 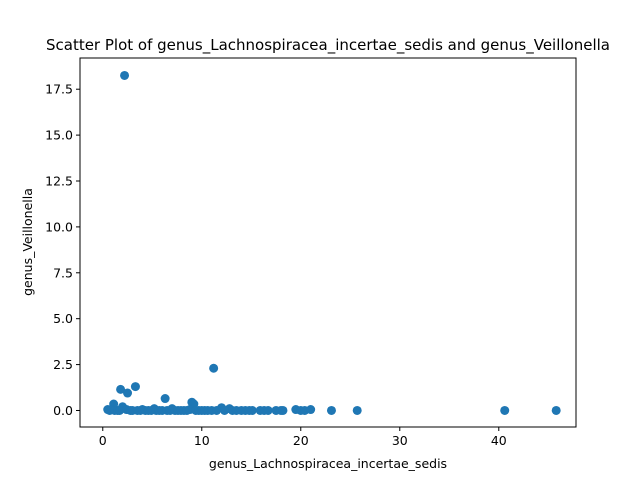 I want to click on y-tick-label: 0.0, so click(x=63, y=410).